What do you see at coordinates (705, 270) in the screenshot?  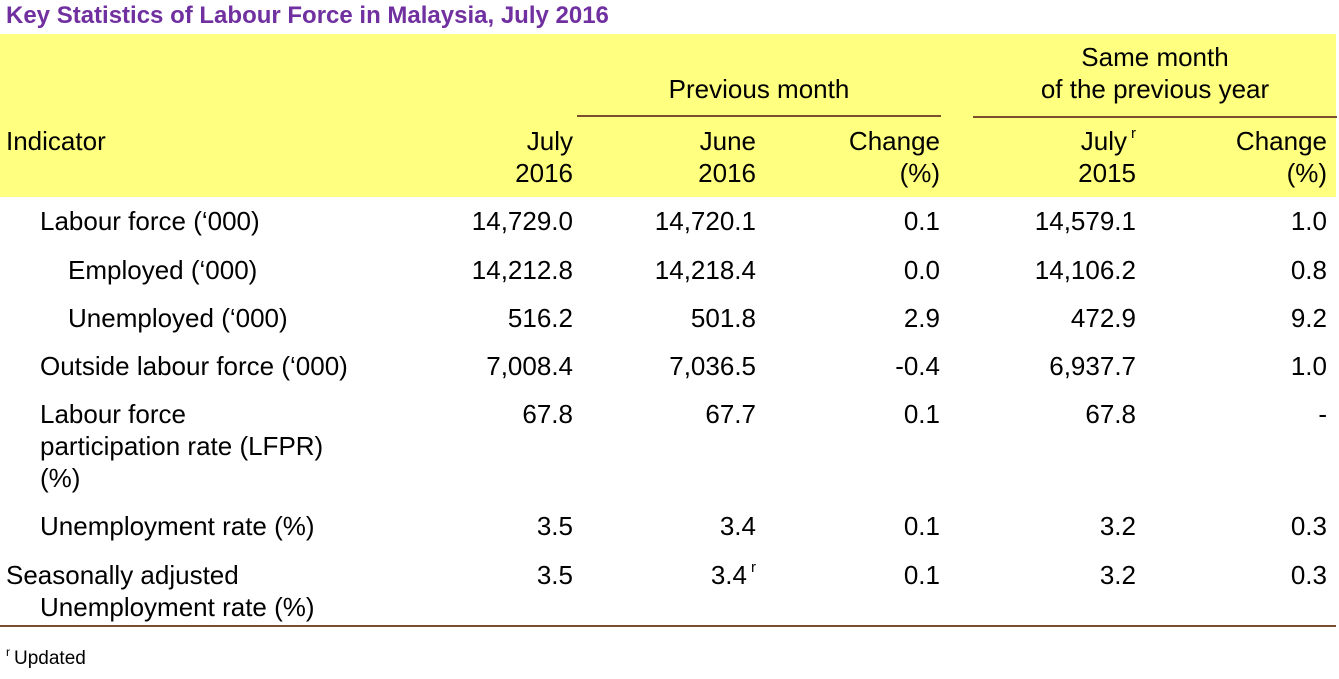 I see `table-cell: 14,218.4` at bounding box center [705, 270].